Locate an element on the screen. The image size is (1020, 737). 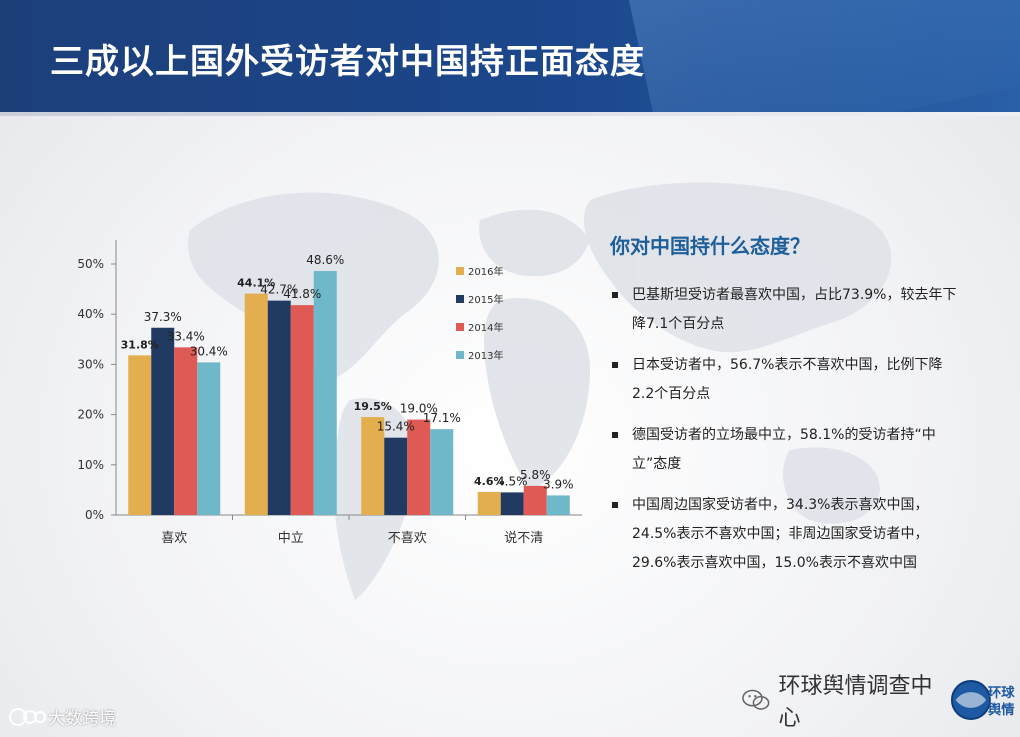
panel-question: 你对中国持什么态度？ is located at coordinates (710, 246).